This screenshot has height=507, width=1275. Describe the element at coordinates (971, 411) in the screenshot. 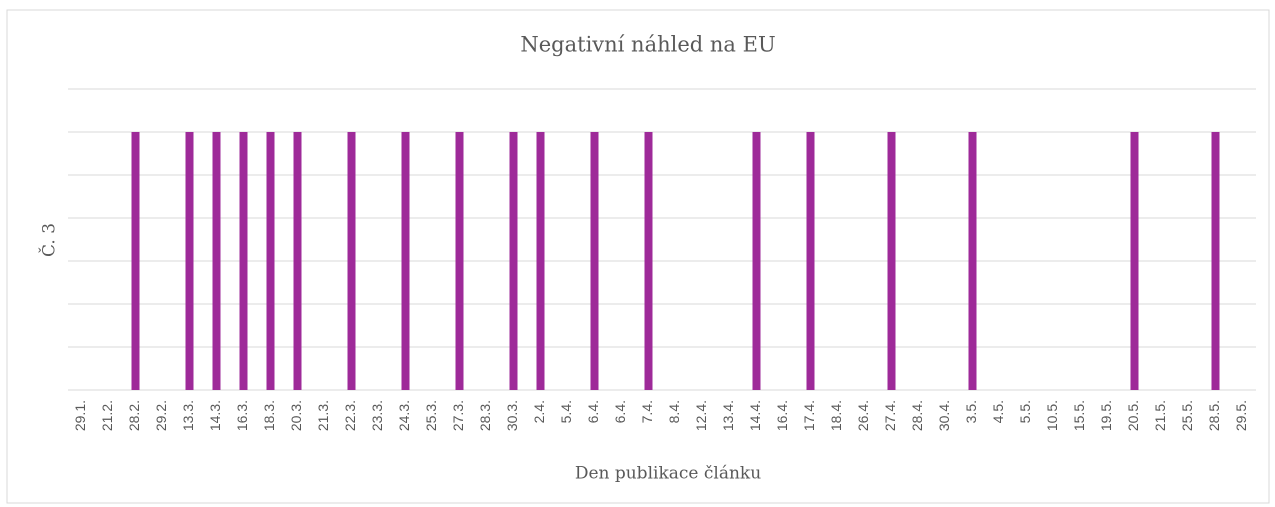

I see `x-tick-label: 3.5.` at that location.